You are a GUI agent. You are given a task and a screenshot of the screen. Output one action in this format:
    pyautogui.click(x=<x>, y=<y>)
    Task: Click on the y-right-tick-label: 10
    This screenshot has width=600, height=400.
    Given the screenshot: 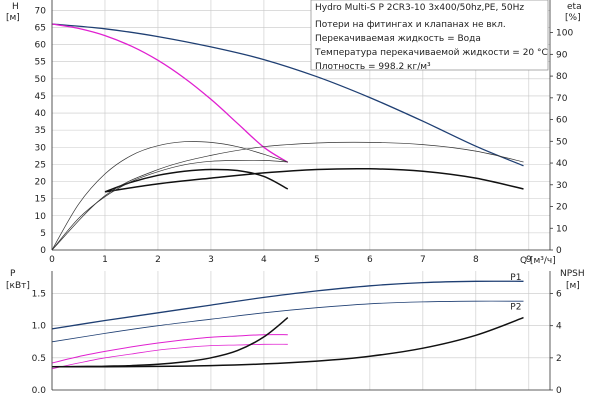 What is the action you would take?
    pyautogui.click(x=562, y=229)
    